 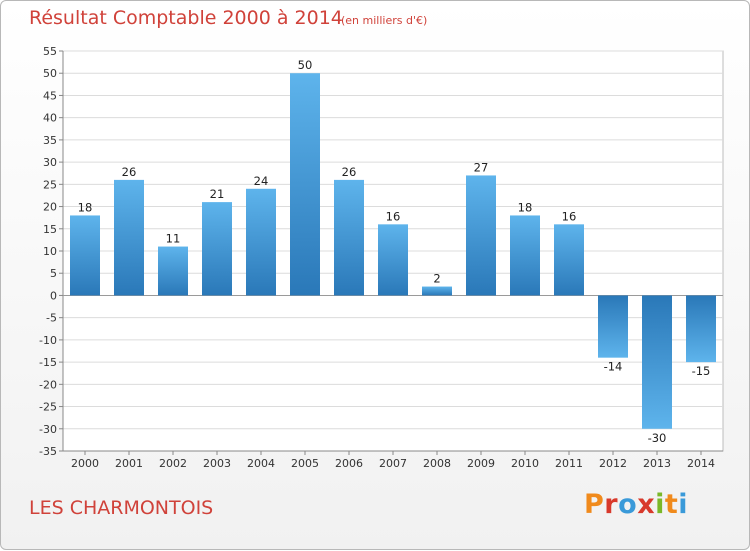 I want to click on y-tick-label: 35, so click(x=50, y=140).